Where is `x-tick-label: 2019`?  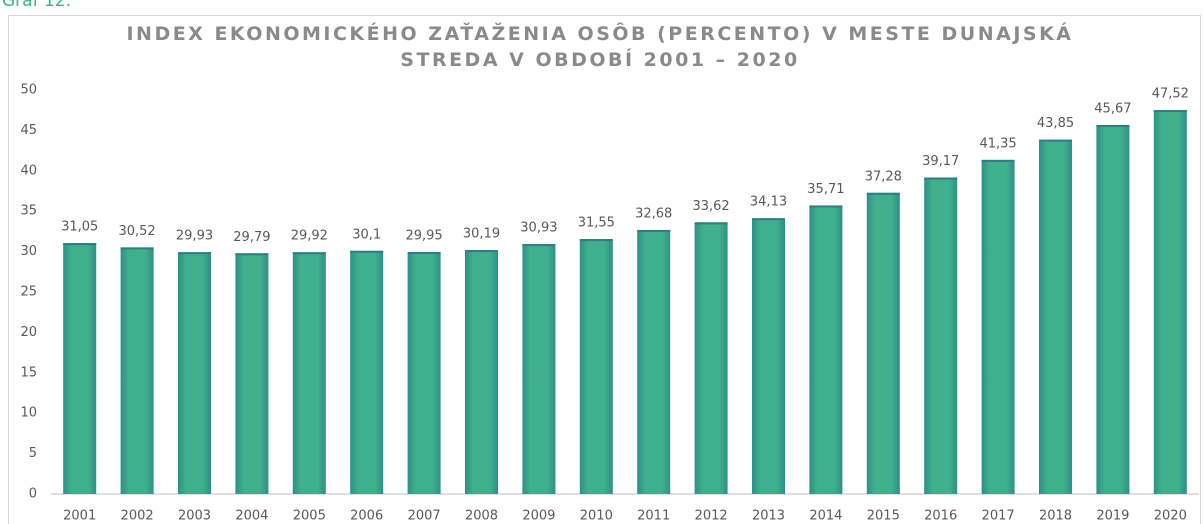
x-tick-label: 2019 is located at coordinates (1112, 516).